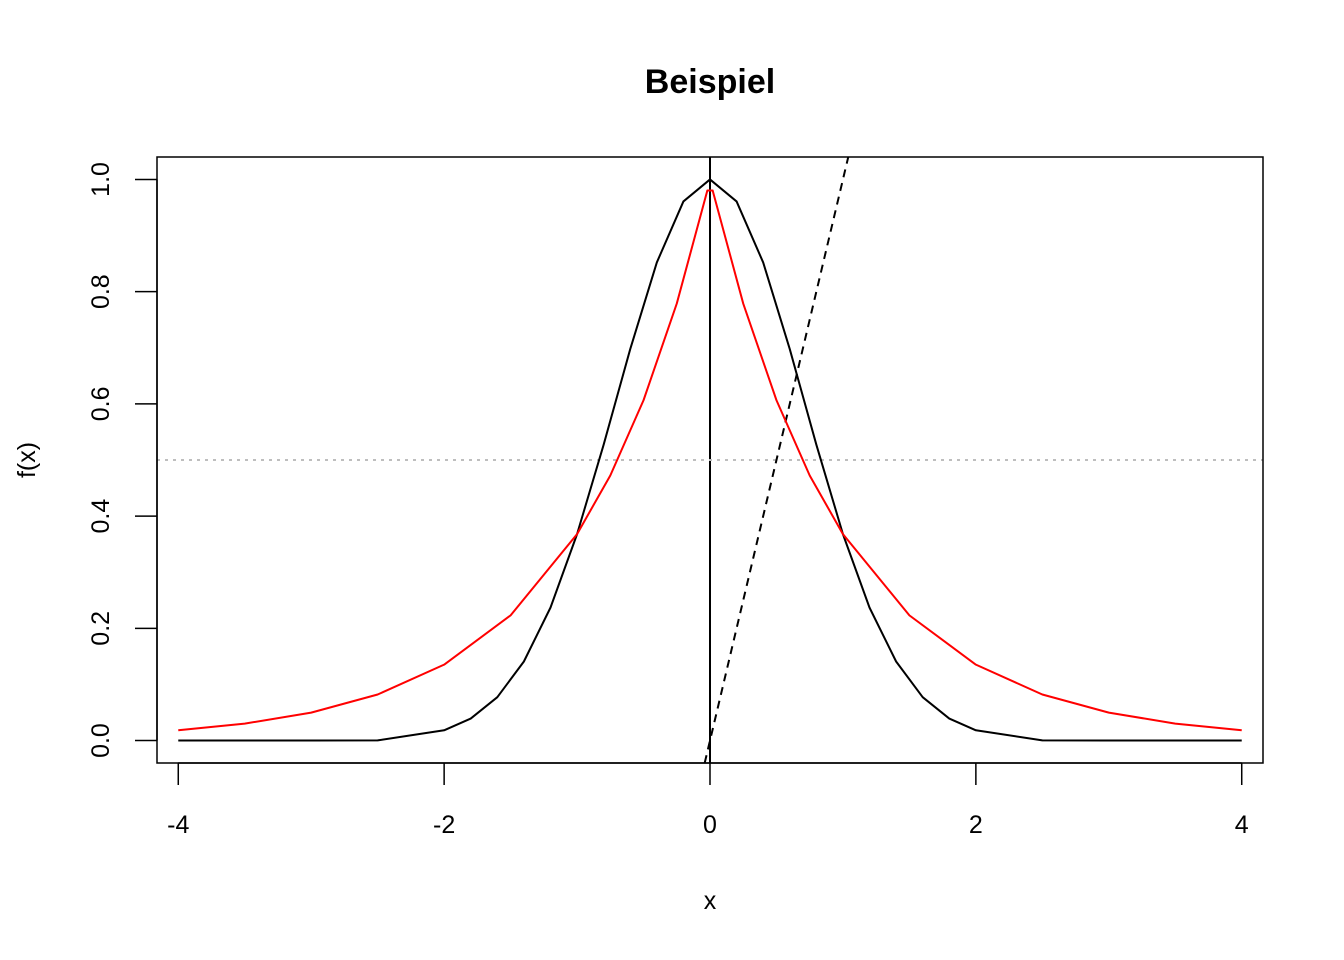 This screenshot has width=1344, height=960. Describe the element at coordinates (101, 404) in the screenshot. I see `y-tick-label: 0.6` at that location.